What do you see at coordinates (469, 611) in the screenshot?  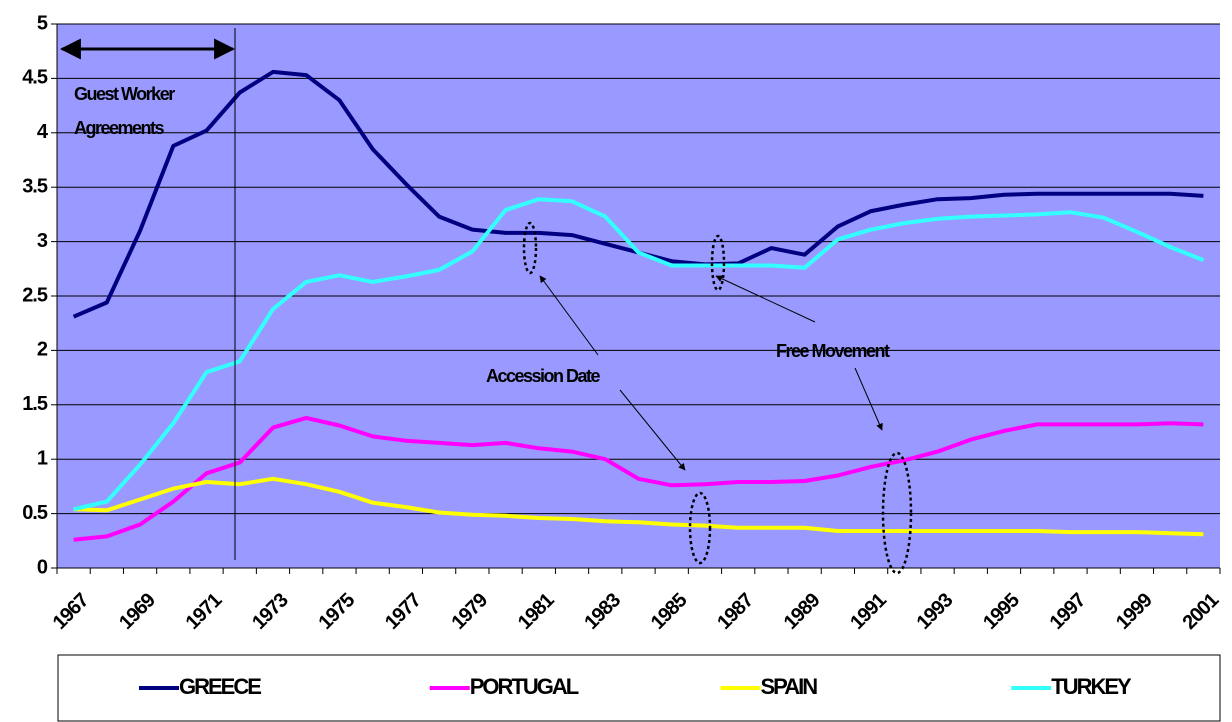 I see `x-tick-label: 1979` at bounding box center [469, 611].